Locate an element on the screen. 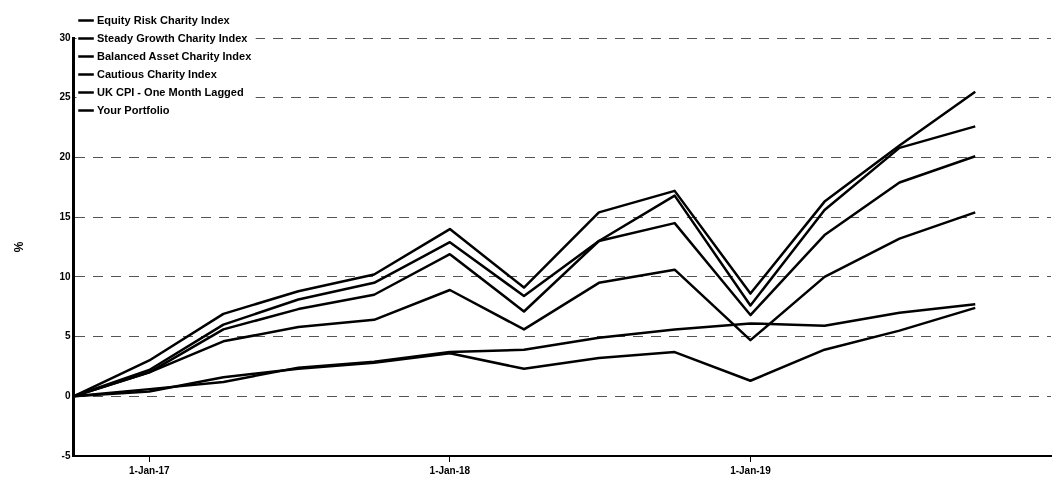  x-tick-label: 1-Jan-18 is located at coordinates (450, 470).